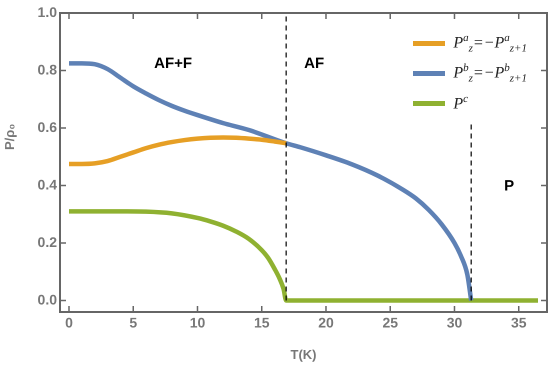 Image resolution: width=552 pixels, height=367 pixels. I want to click on y-tick-label: 0.6, so click(48, 126).